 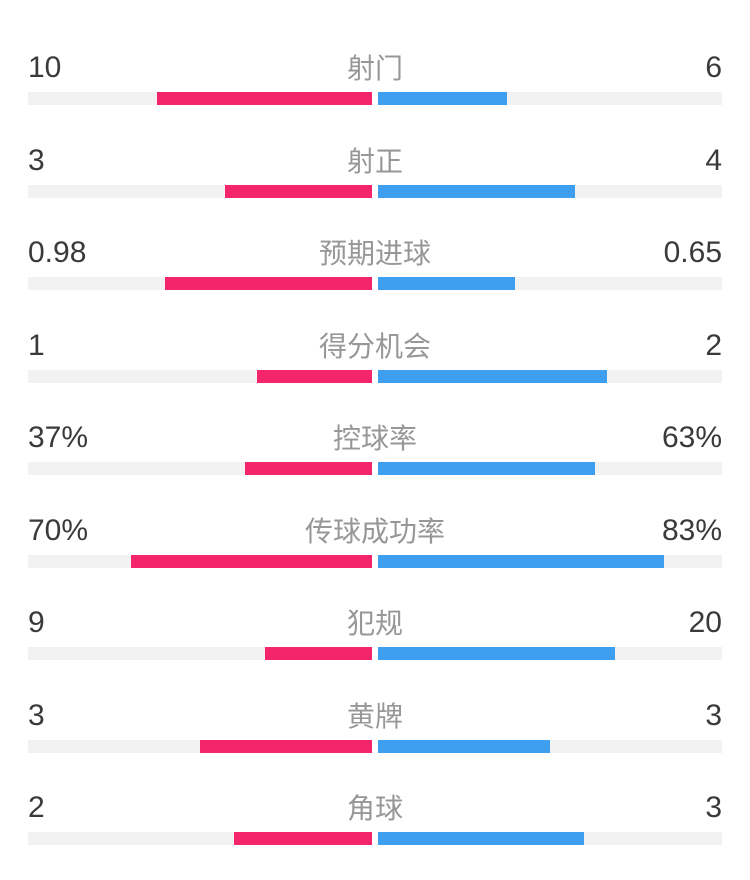 I want to click on stat-header: 70% 传球成功率 83%, so click(x=375, y=531).